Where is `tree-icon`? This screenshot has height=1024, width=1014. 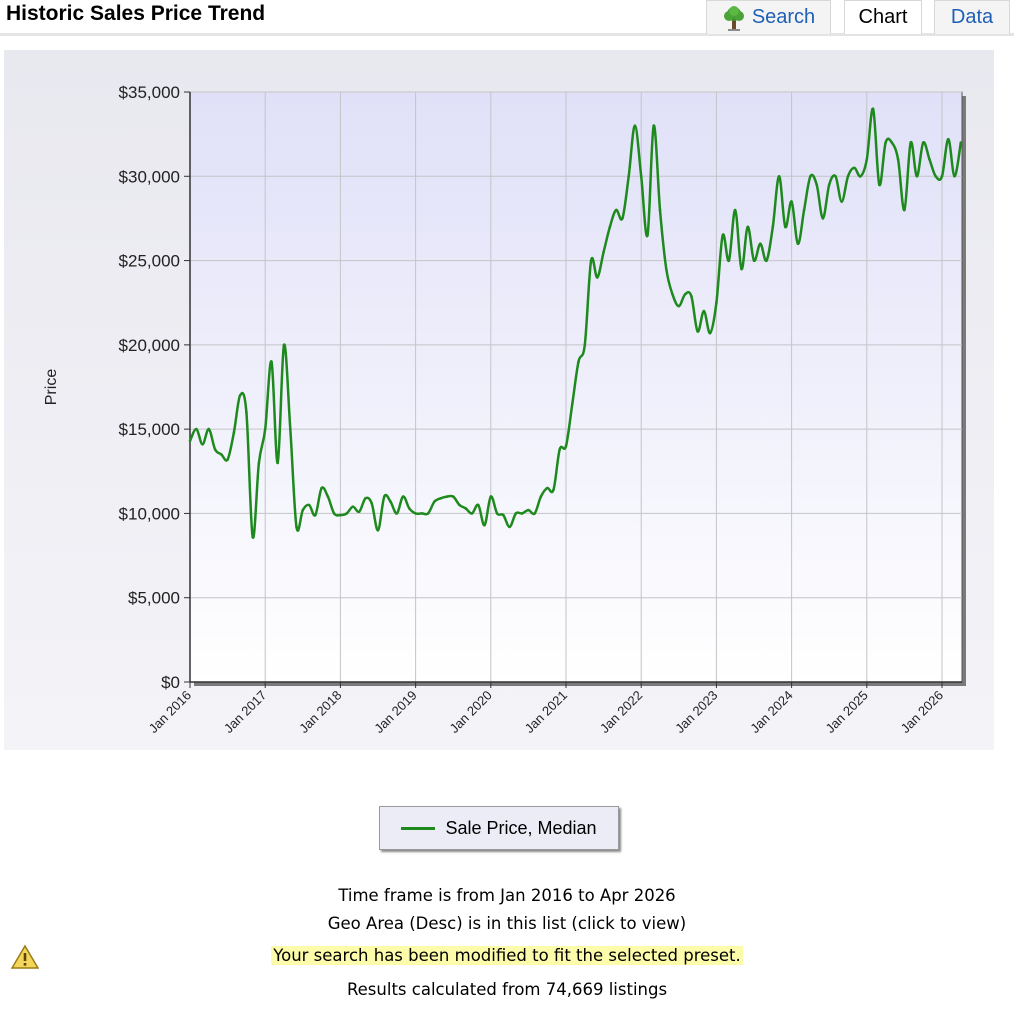 tree-icon is located at coordinates (733, 18).